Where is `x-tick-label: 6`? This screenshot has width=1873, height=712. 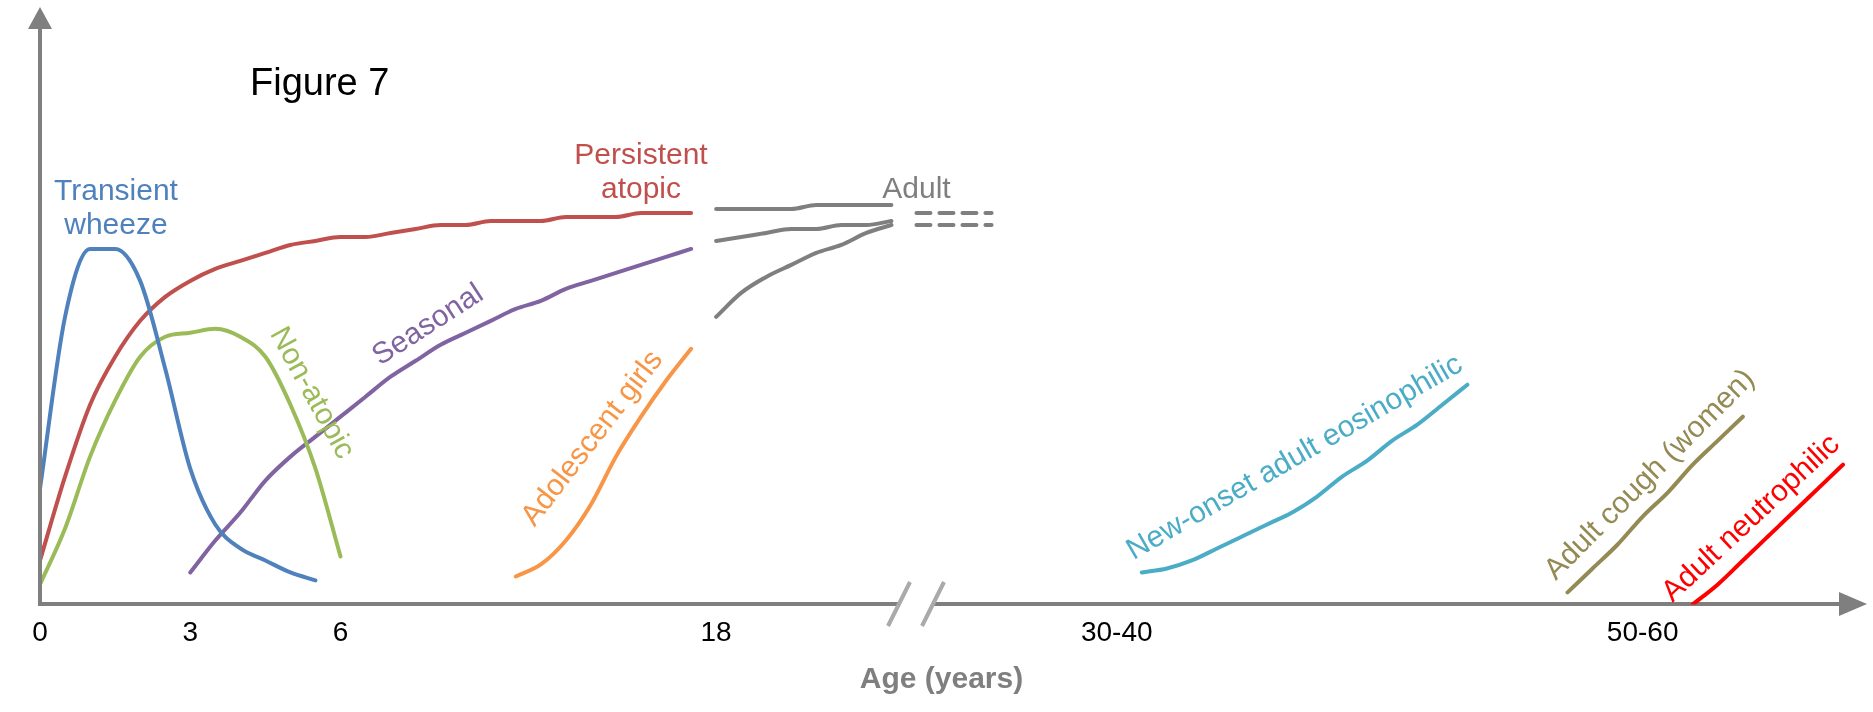
x-tick-label: 6 is located at coordinates (340, 631).